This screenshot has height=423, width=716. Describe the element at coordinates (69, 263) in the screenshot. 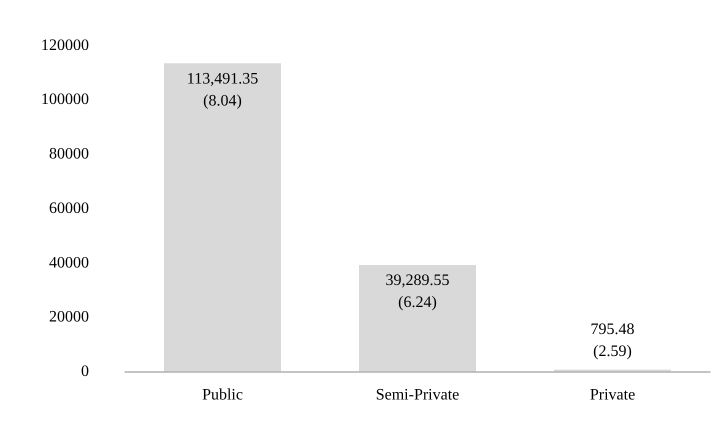

I see `y-tick-label: 40000` at that location.